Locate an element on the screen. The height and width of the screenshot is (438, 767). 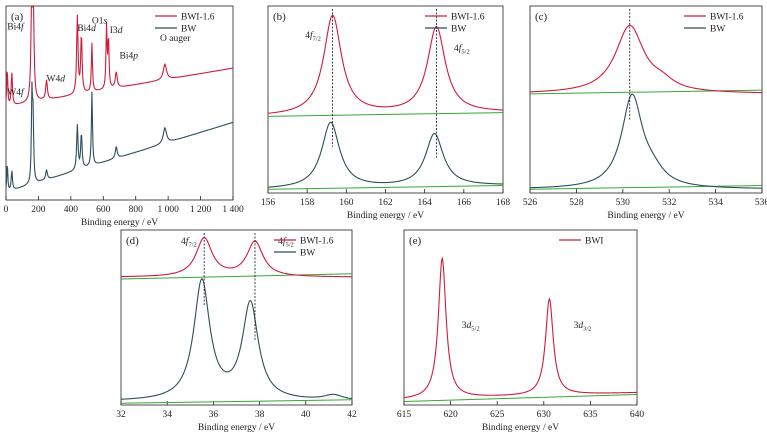
x-tick-label: 0 is located at coordinates (6, 210).